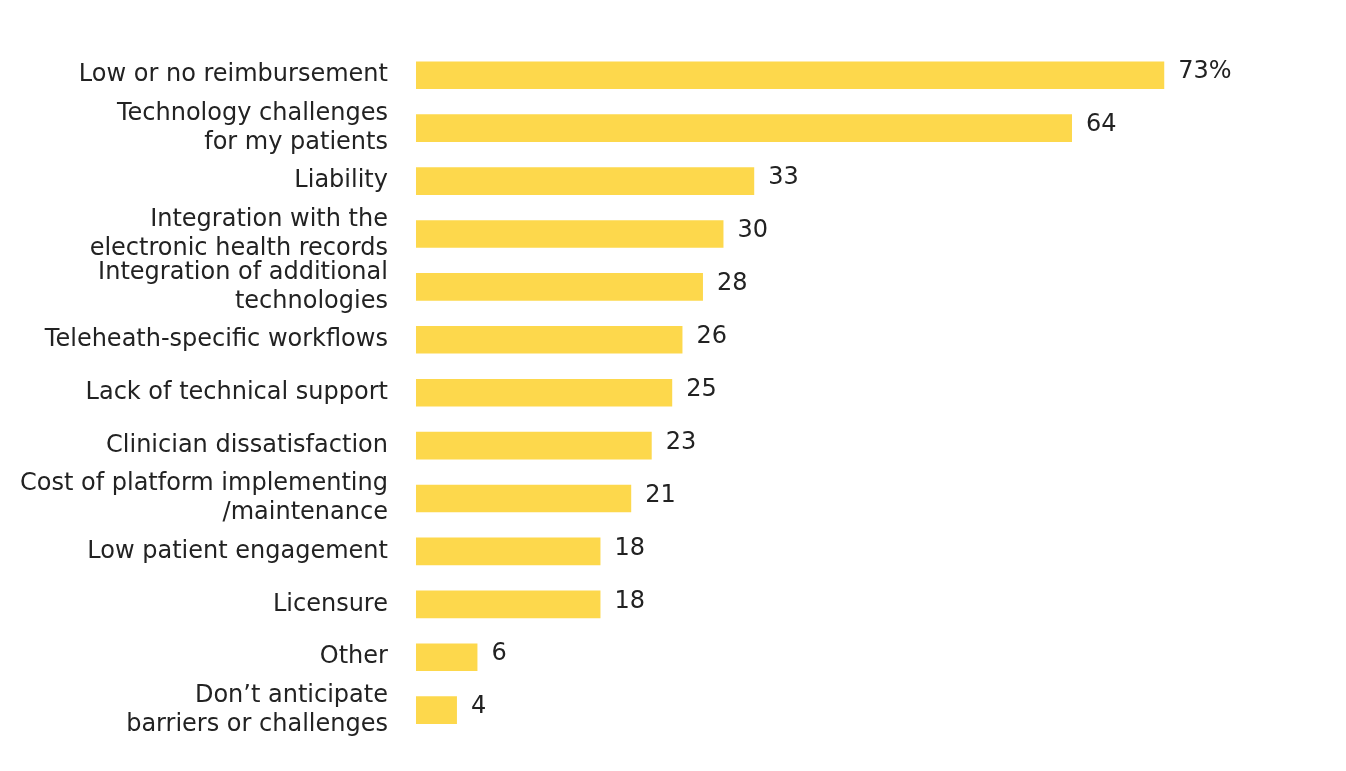 Image resolution: width=1346 pixels, height=771 pixels. Describe the element at coordinates (236, 390) in the screenshot. I see `y-tick-label: Lack of technical support` at that location.